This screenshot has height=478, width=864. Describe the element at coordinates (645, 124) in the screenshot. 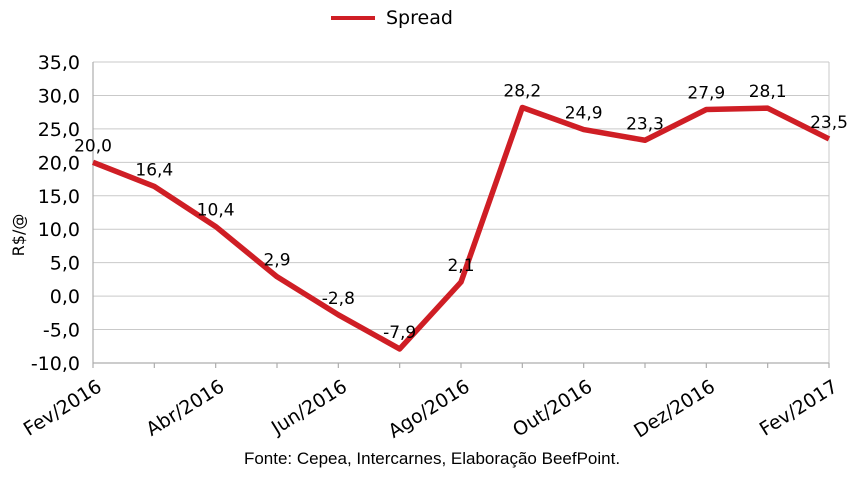

I see `data-point-label: 23,3` at that location.